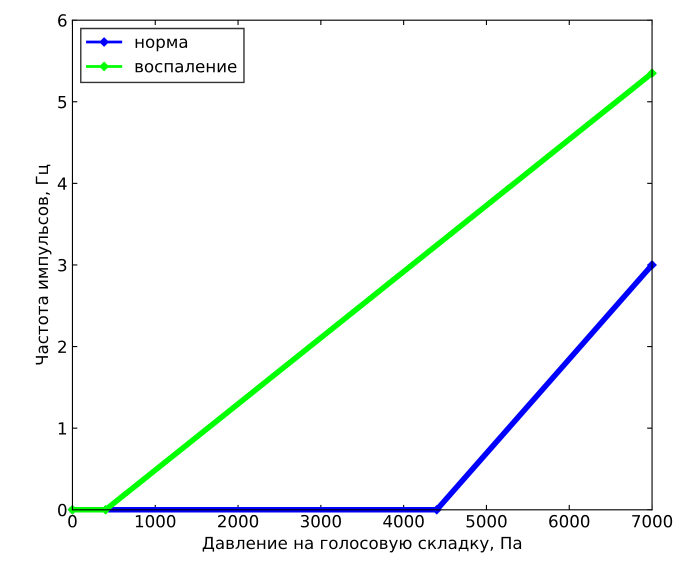 Image resolution: width=690 pixels, height=576 pixels. What do you see at coordinates (156, 521) in the screenshot?
I see `x-tick-label: 1000` at bounding box center [156, 521].